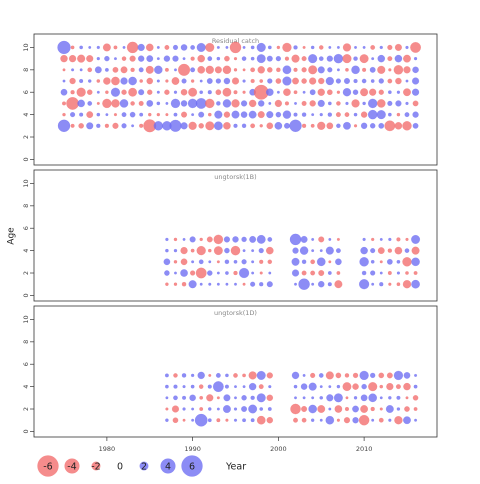 The height and width of the screenshot is (484, 480). What do you see at coordinates (235, 467) in the screenshot?
I see `x-axis-label: Year` at bounding box center [235, 467].